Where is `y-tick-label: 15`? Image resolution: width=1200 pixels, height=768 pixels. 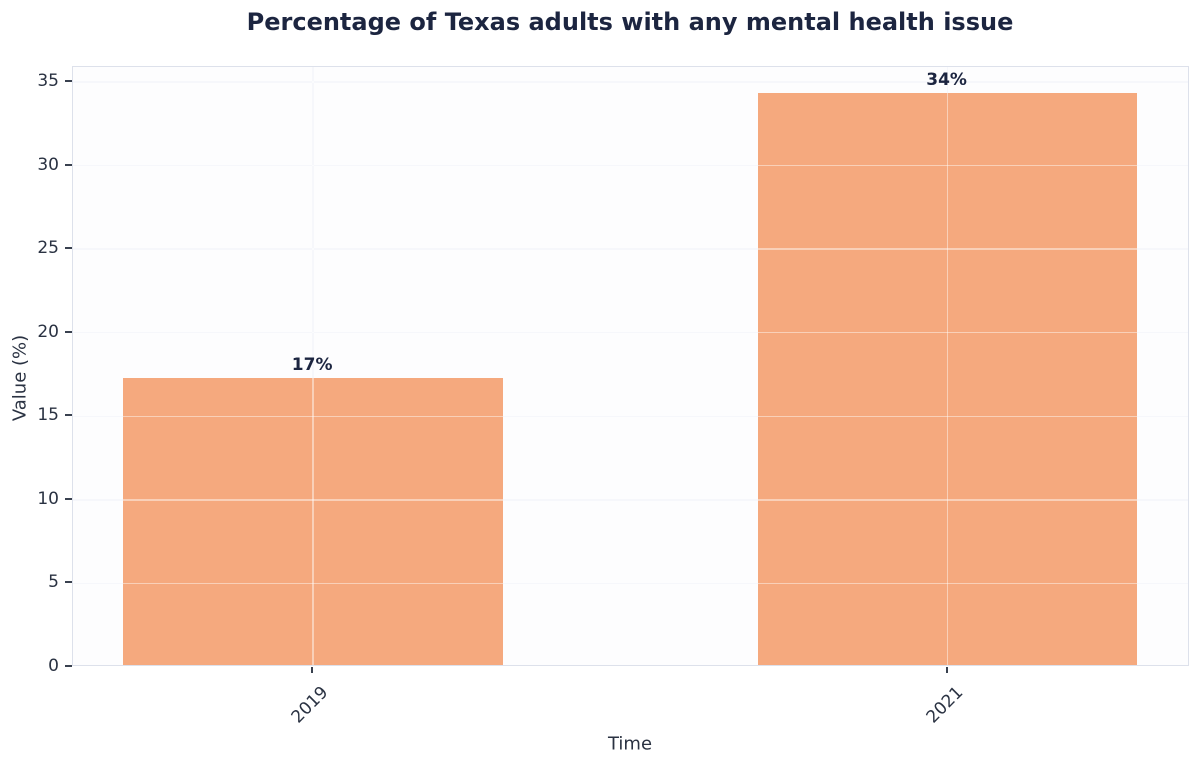
y-tick-label: 15 is located at coordinates (48, 415).